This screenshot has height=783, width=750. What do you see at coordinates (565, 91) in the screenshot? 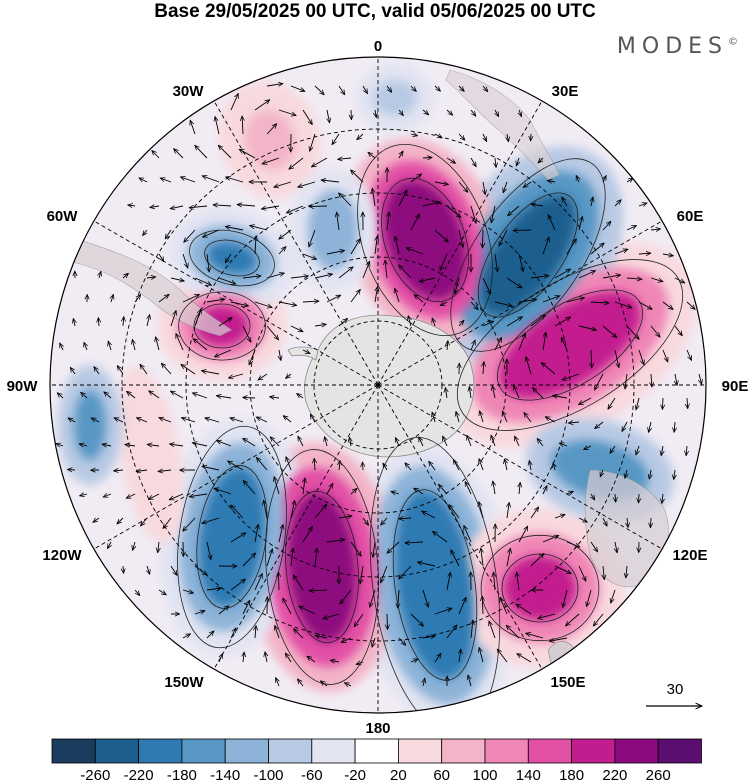
I see `lon-label-30e: 30E` at bounding box center [565, 91].